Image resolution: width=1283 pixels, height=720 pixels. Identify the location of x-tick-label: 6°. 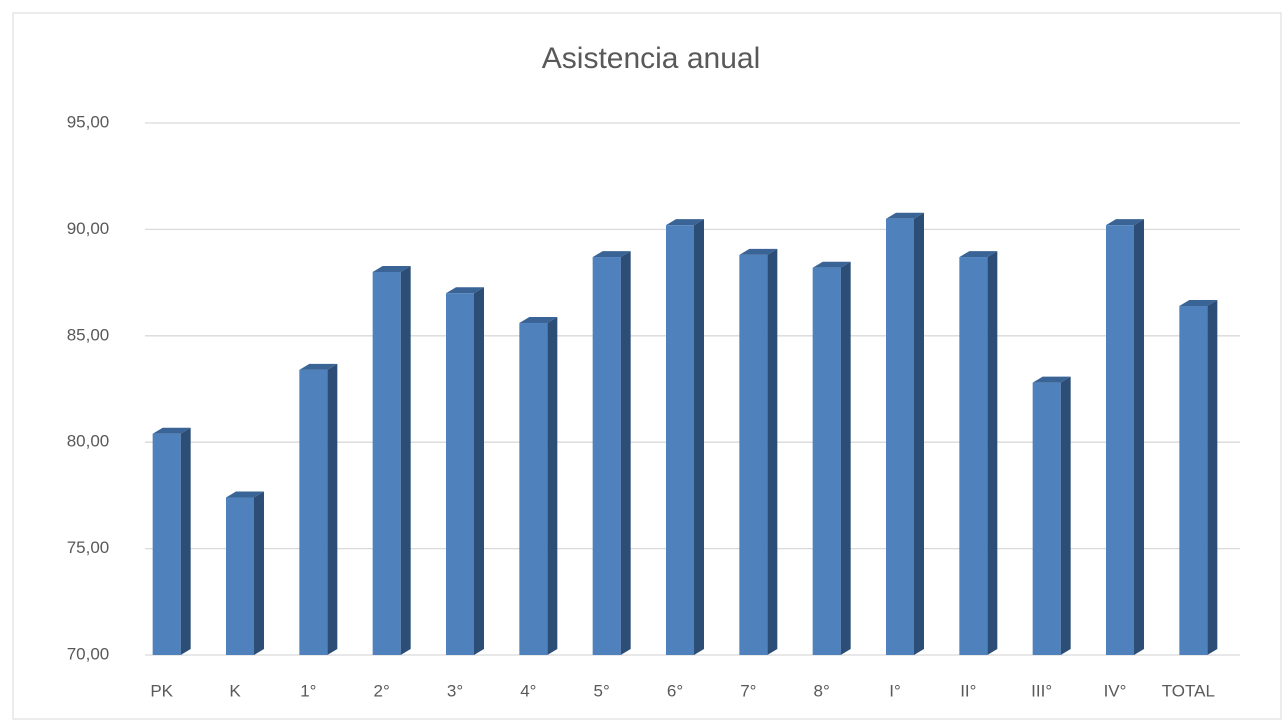
(675, 690).